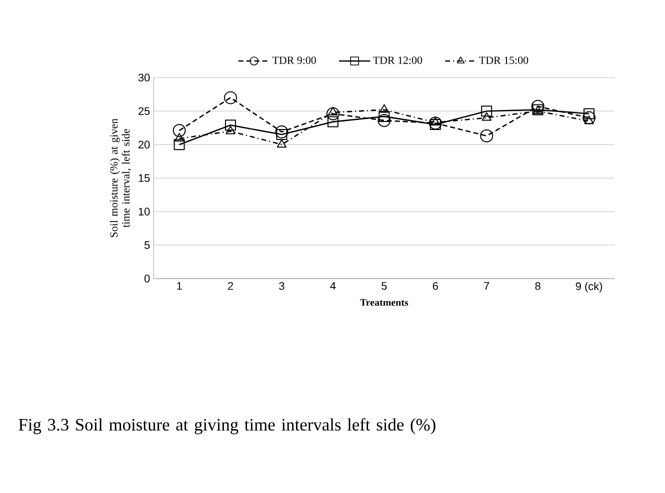  I want to click on y-tick-label: 15, so click(144, 178).